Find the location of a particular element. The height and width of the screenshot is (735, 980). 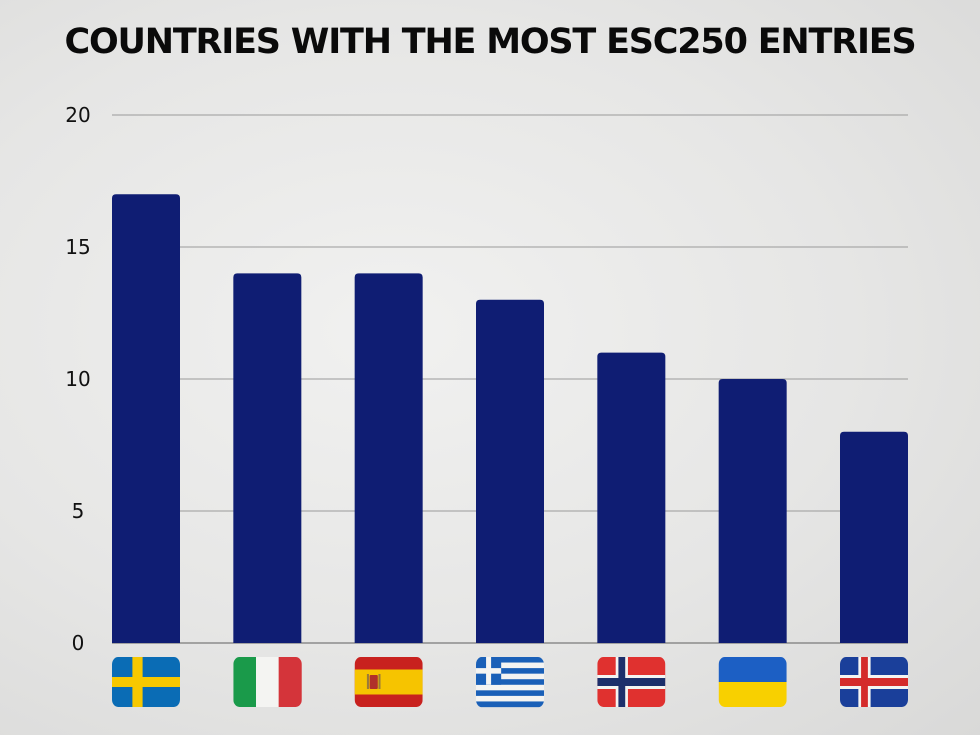

bar-ukraine is located at coordinates (752, 511).